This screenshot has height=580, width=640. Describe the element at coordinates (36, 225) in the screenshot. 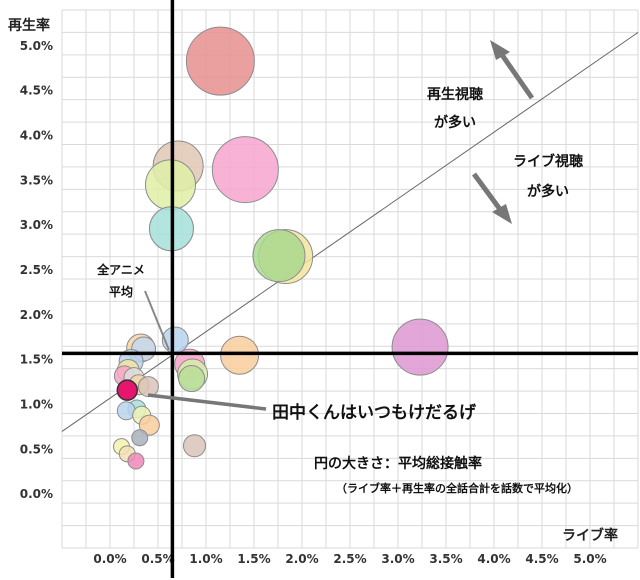

I see `y-tick-label: 3.0%` at that location.